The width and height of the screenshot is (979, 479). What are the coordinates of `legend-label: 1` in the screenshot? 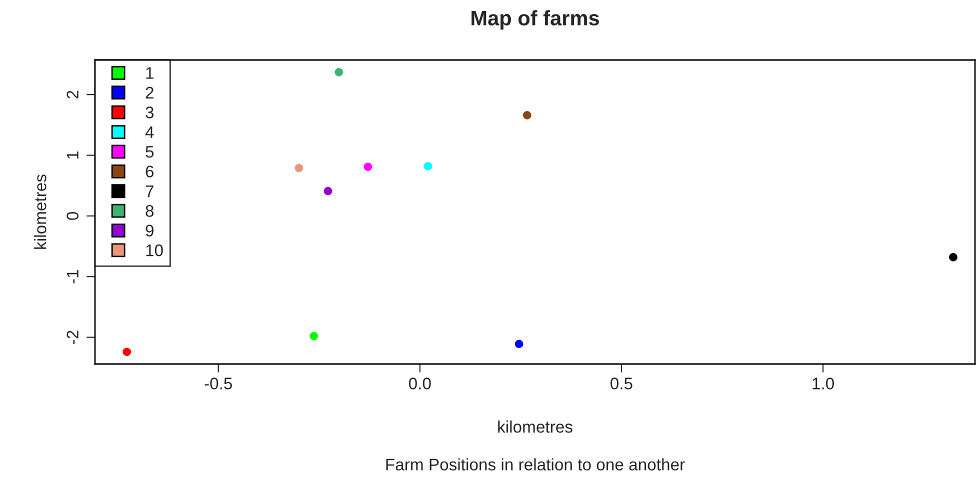 It's located at (150, 73).